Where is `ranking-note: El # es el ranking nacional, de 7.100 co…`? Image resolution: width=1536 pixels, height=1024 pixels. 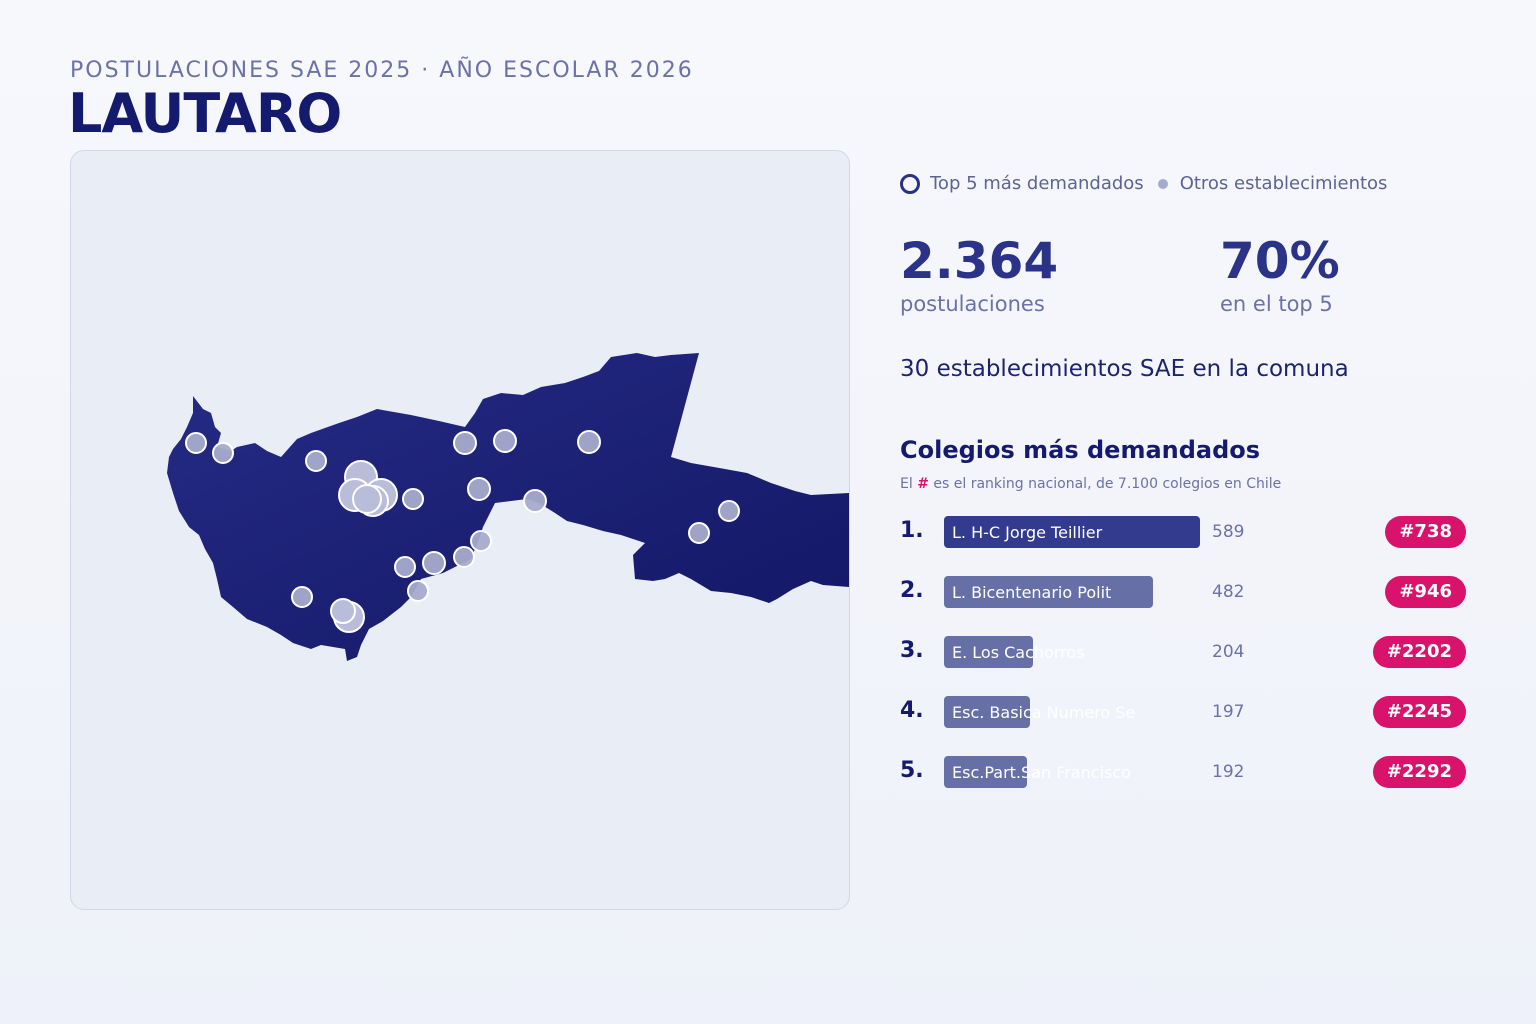 ranking-note: El # es el ranking nacional, de 7.100 co… is located at coordinates (1090, 484).